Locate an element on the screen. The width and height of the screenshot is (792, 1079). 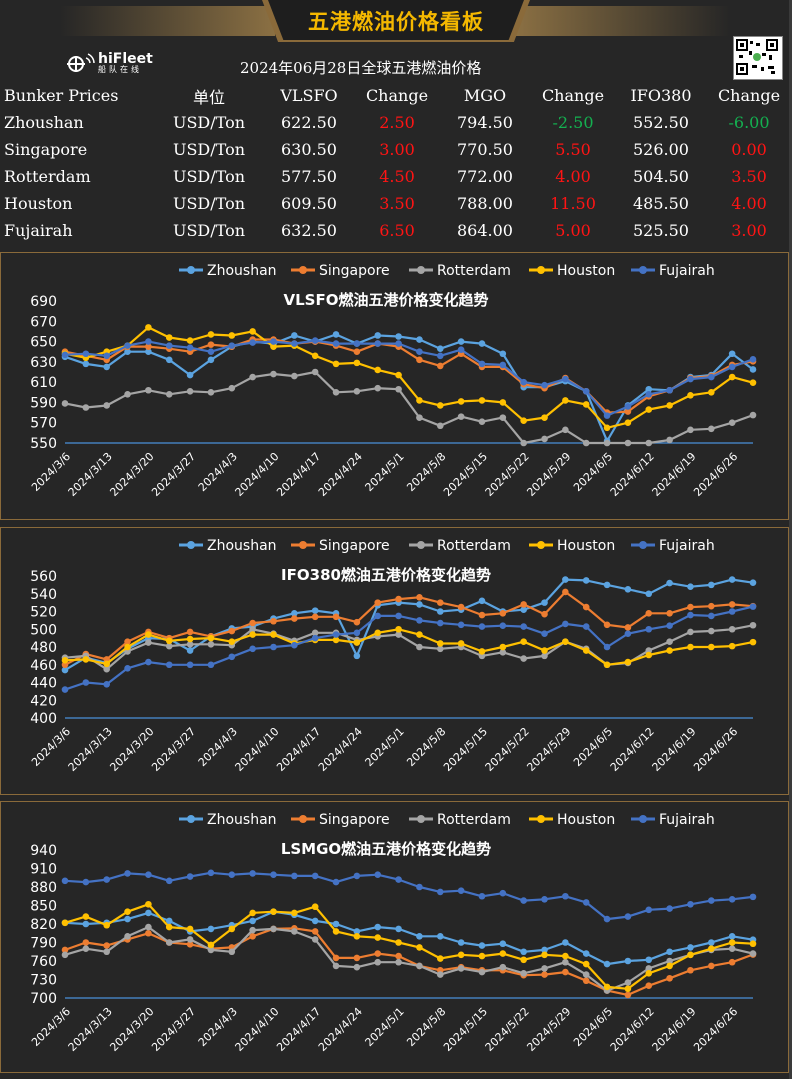
vlsfo-price: 630.50 is located at coordinates (309, 149).